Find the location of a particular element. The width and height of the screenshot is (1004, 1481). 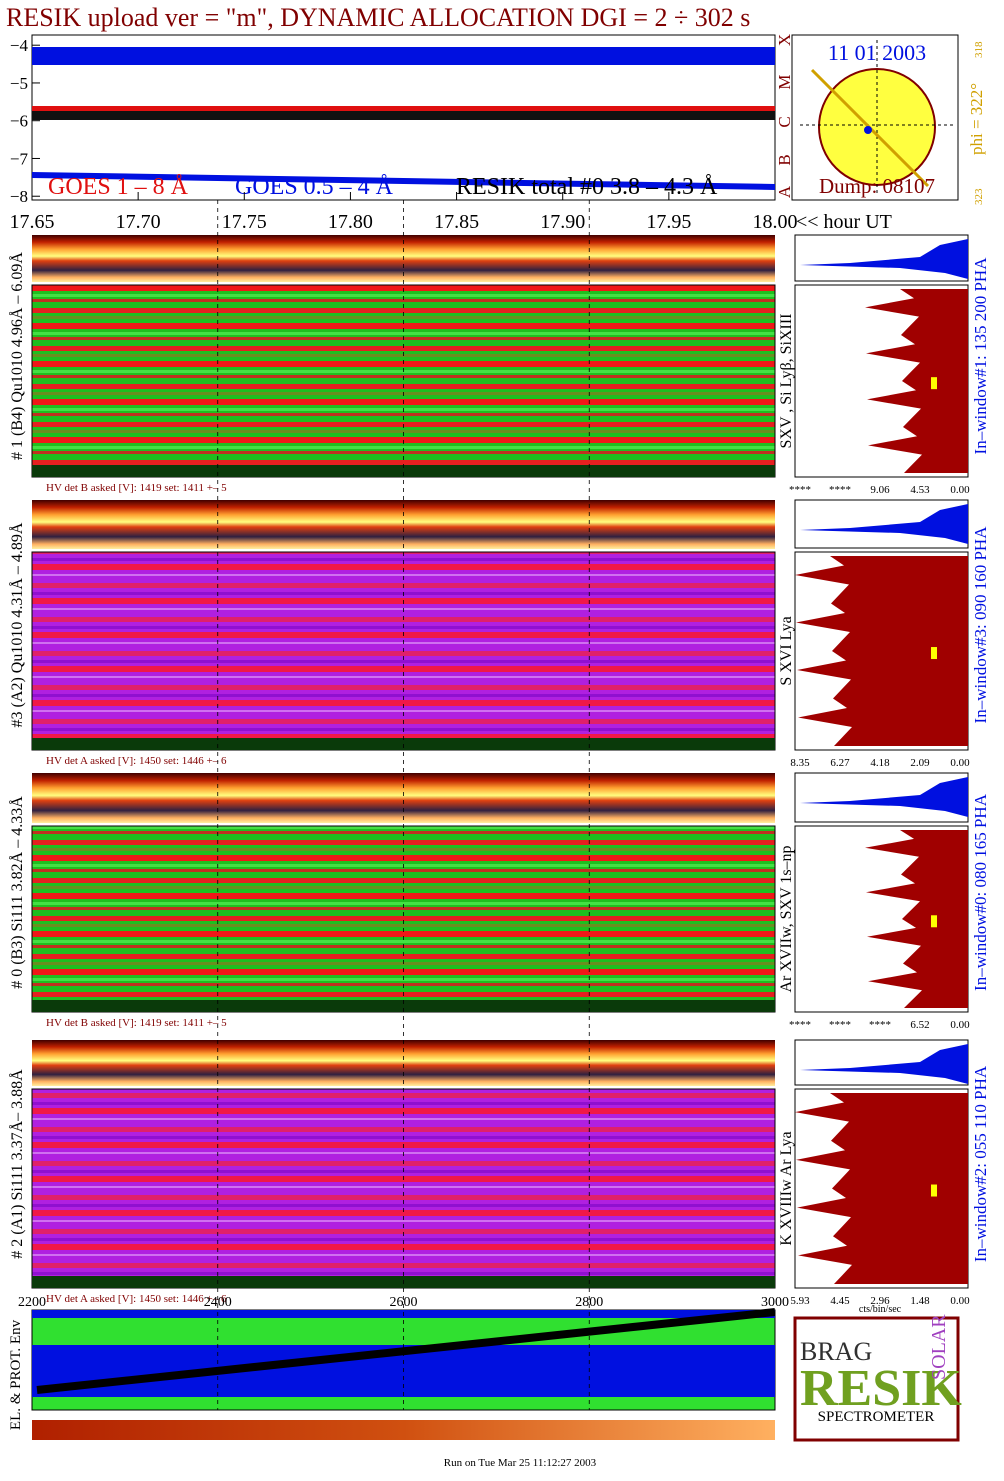

hist-tick-label: 4.18 is located at coordinates (880, 763).